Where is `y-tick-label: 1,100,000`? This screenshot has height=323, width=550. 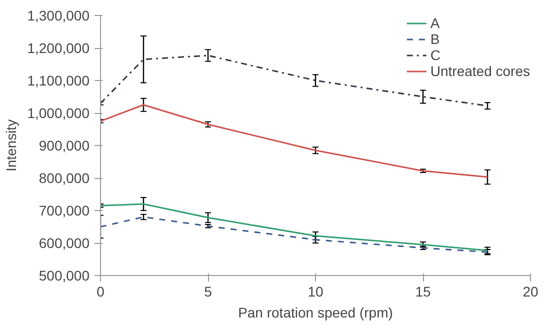 y-tick-label: 1,100,000 is located at coordinates (58, 80).